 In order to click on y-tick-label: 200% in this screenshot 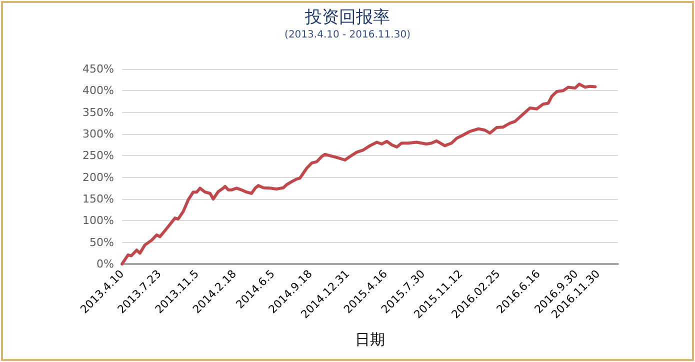, I will do `click(98, 177)`.